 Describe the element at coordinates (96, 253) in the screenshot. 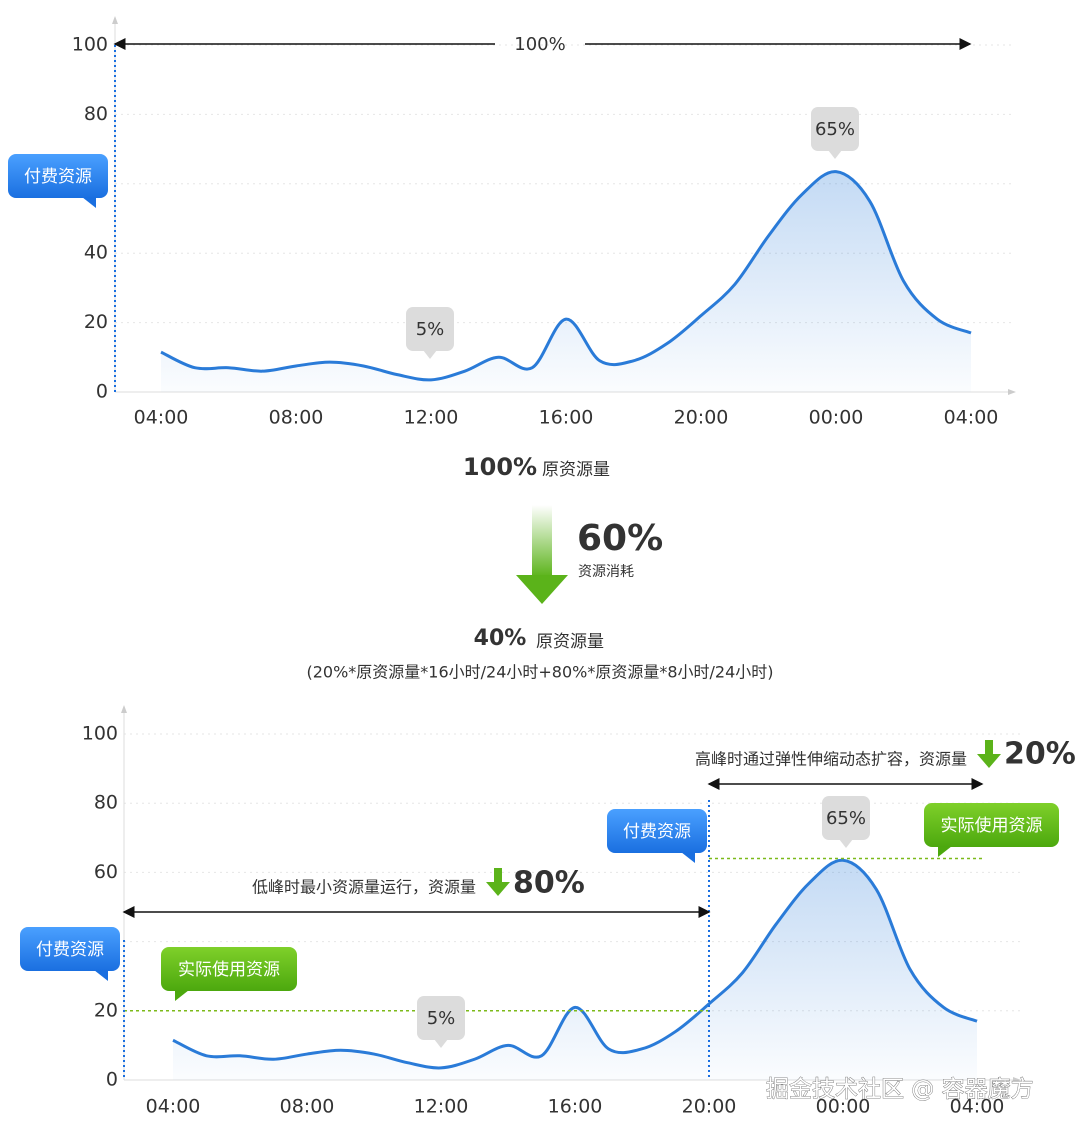

I see `y-tick-label: 40` at that location.